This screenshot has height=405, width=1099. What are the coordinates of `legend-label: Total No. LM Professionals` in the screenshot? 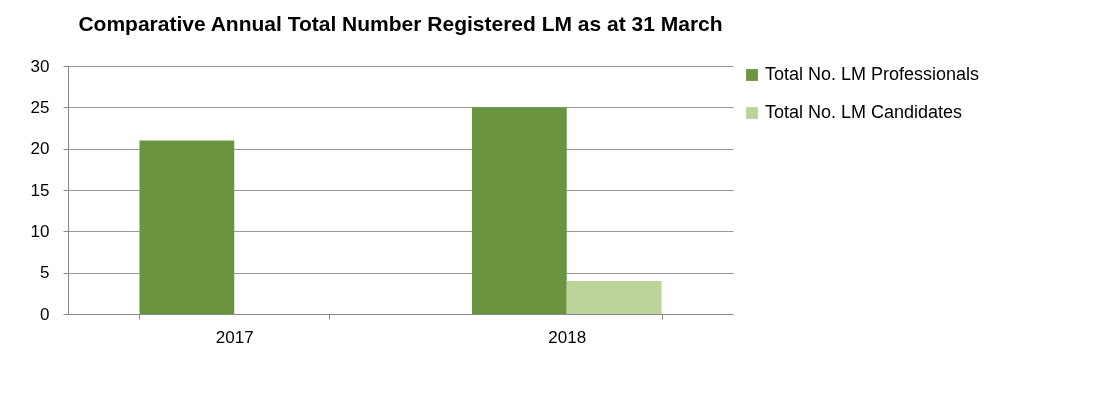 It's located at (872, 74).